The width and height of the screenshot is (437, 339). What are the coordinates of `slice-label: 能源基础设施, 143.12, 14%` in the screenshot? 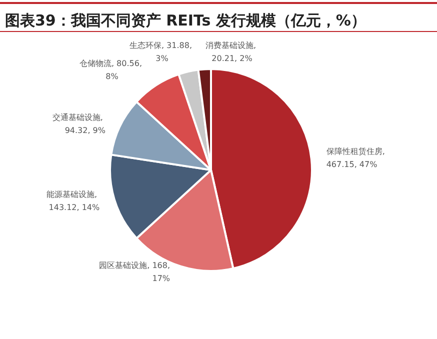 It's located at (73, 201).